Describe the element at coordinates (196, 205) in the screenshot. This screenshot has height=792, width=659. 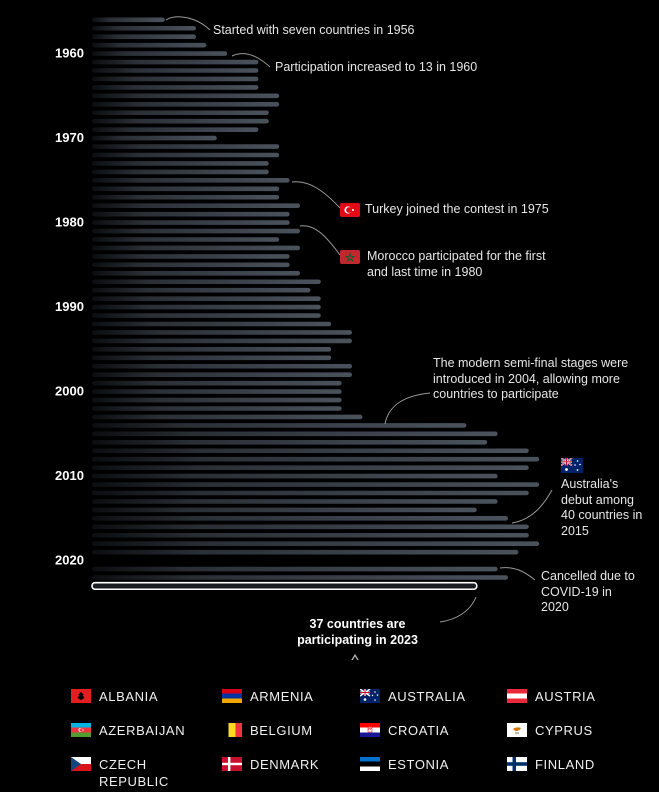
I see `bar-1978` at that location.